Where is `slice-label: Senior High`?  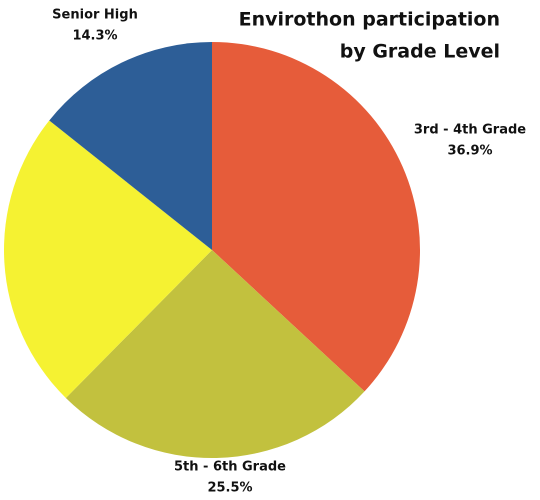 slice-label: Senior High is located at coordinates (95, 15).